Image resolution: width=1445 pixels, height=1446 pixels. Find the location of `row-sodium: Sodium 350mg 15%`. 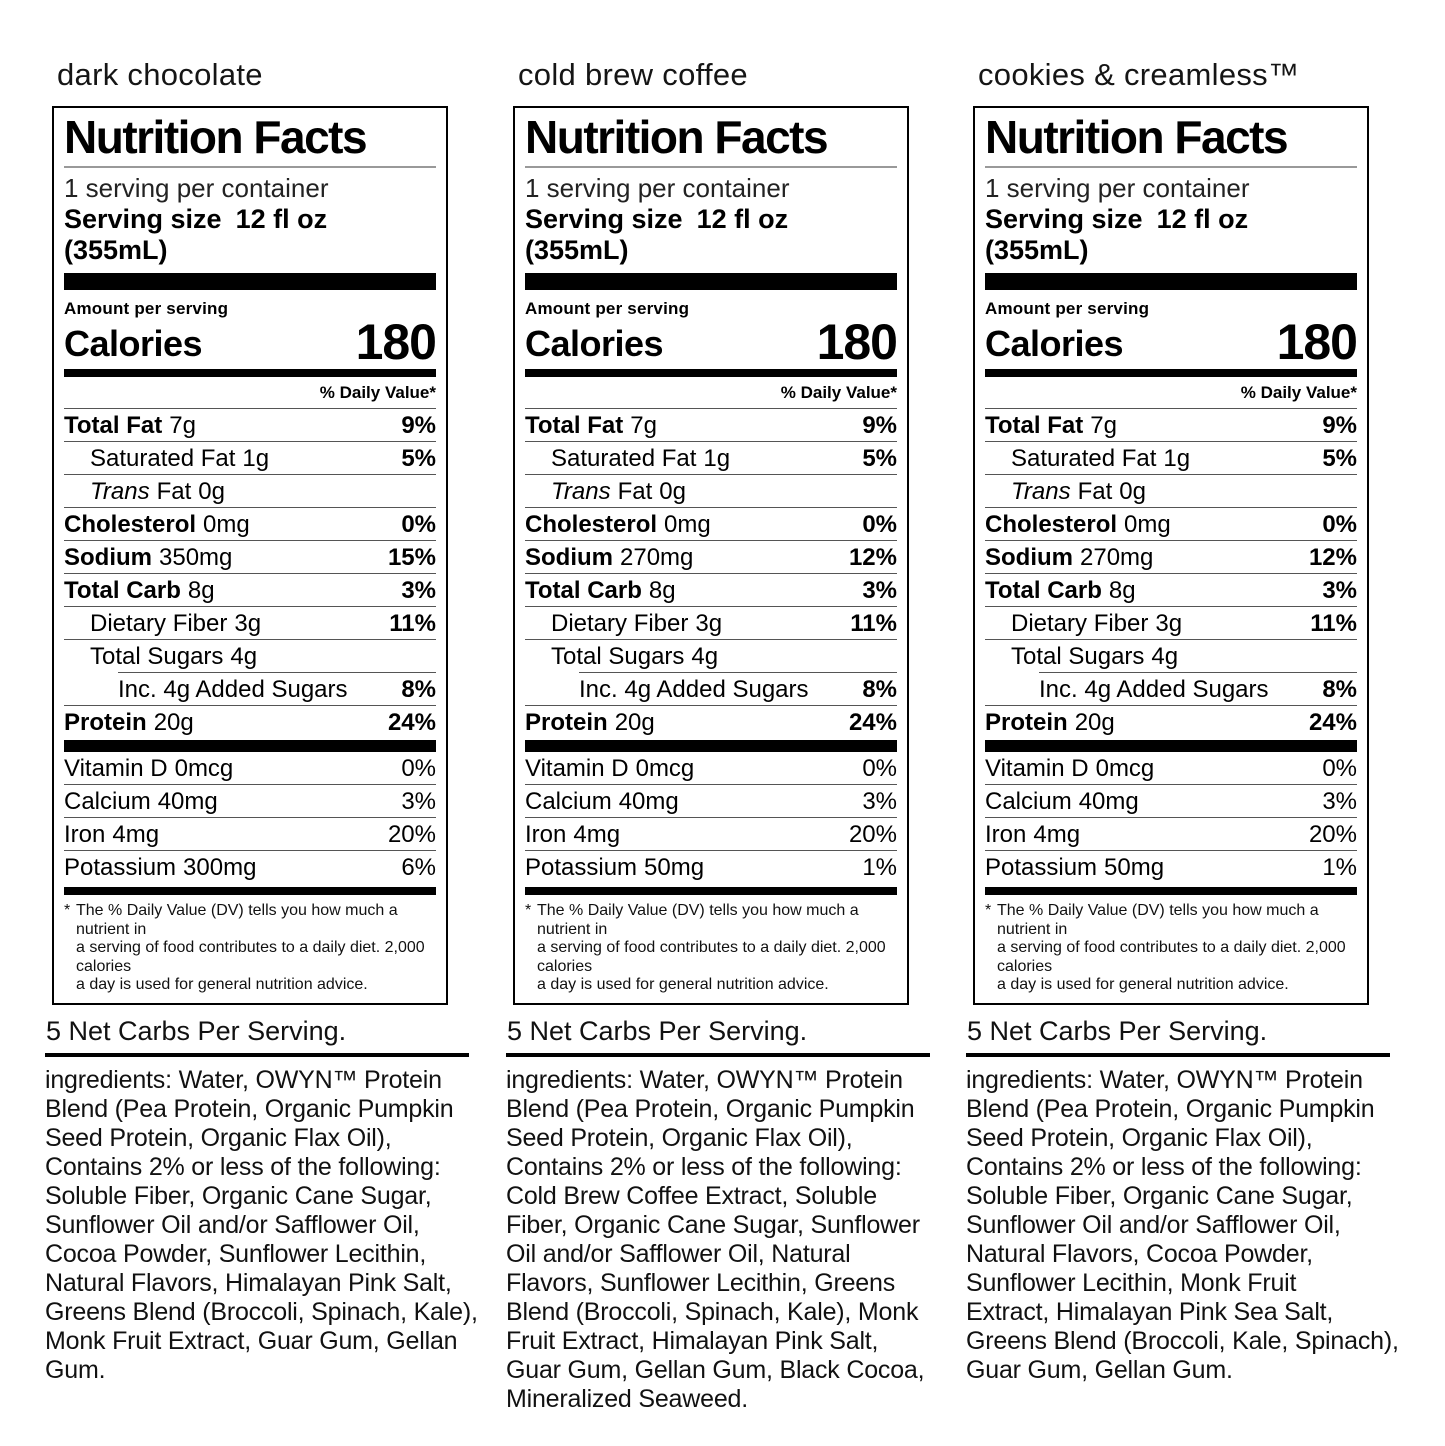

row-sodium: Sodium 350mg 15% is located at coordinates (250, 556).